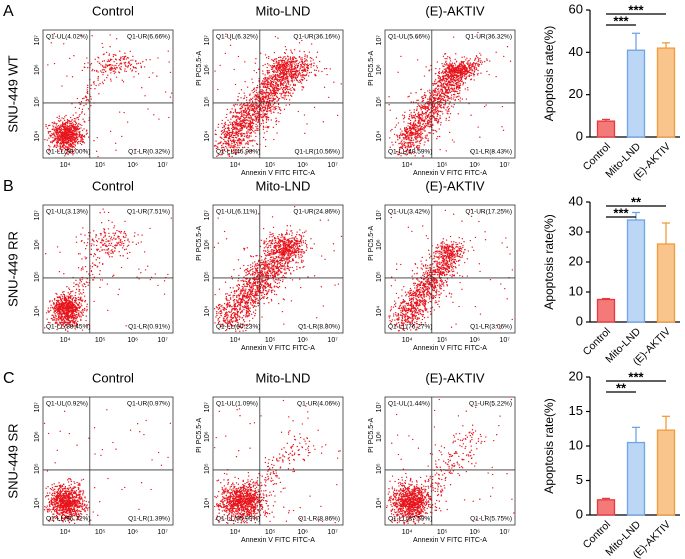 The width and height of the screenshot is (685, 559). I want to click on quadrant-label: Q1-LR(10.56%), so click(317, 152).